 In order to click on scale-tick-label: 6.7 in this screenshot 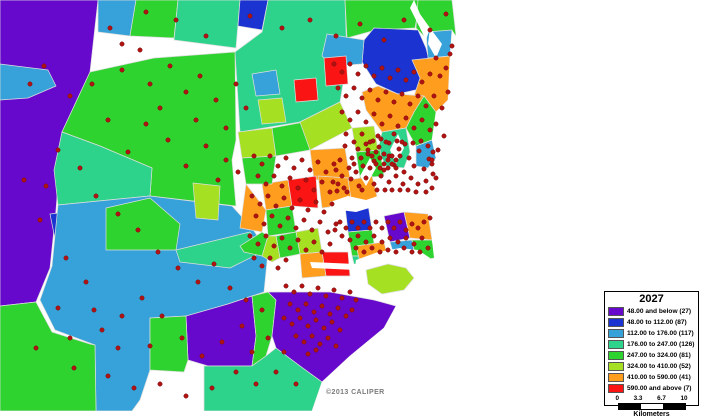, I will do `click(661, 398)`.